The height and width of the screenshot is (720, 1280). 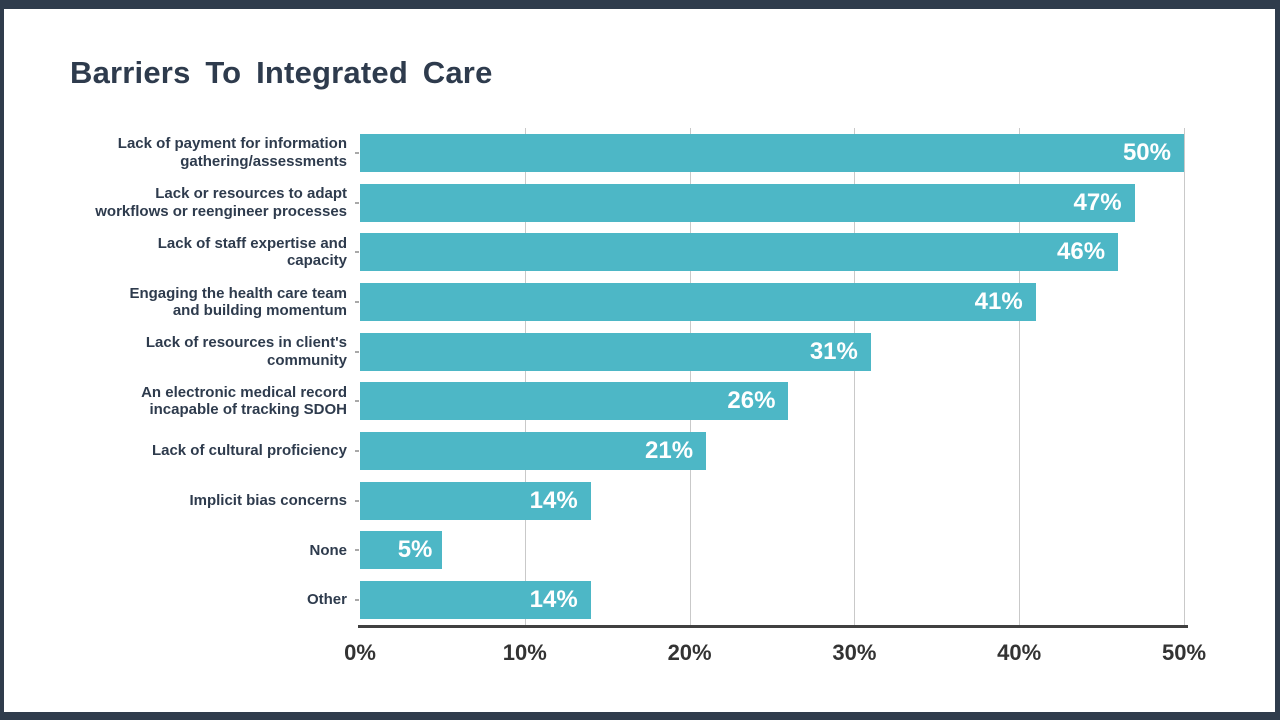 I want to click on bar: 26%, so click(x=574, y=401).